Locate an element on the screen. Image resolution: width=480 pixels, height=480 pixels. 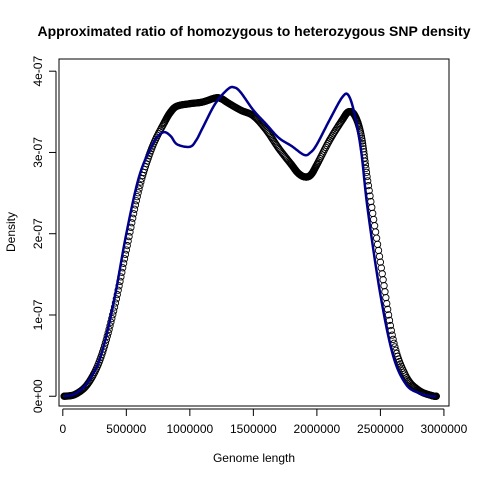
y-tick-label: 1e-07 is located at coordinates (38, 314).